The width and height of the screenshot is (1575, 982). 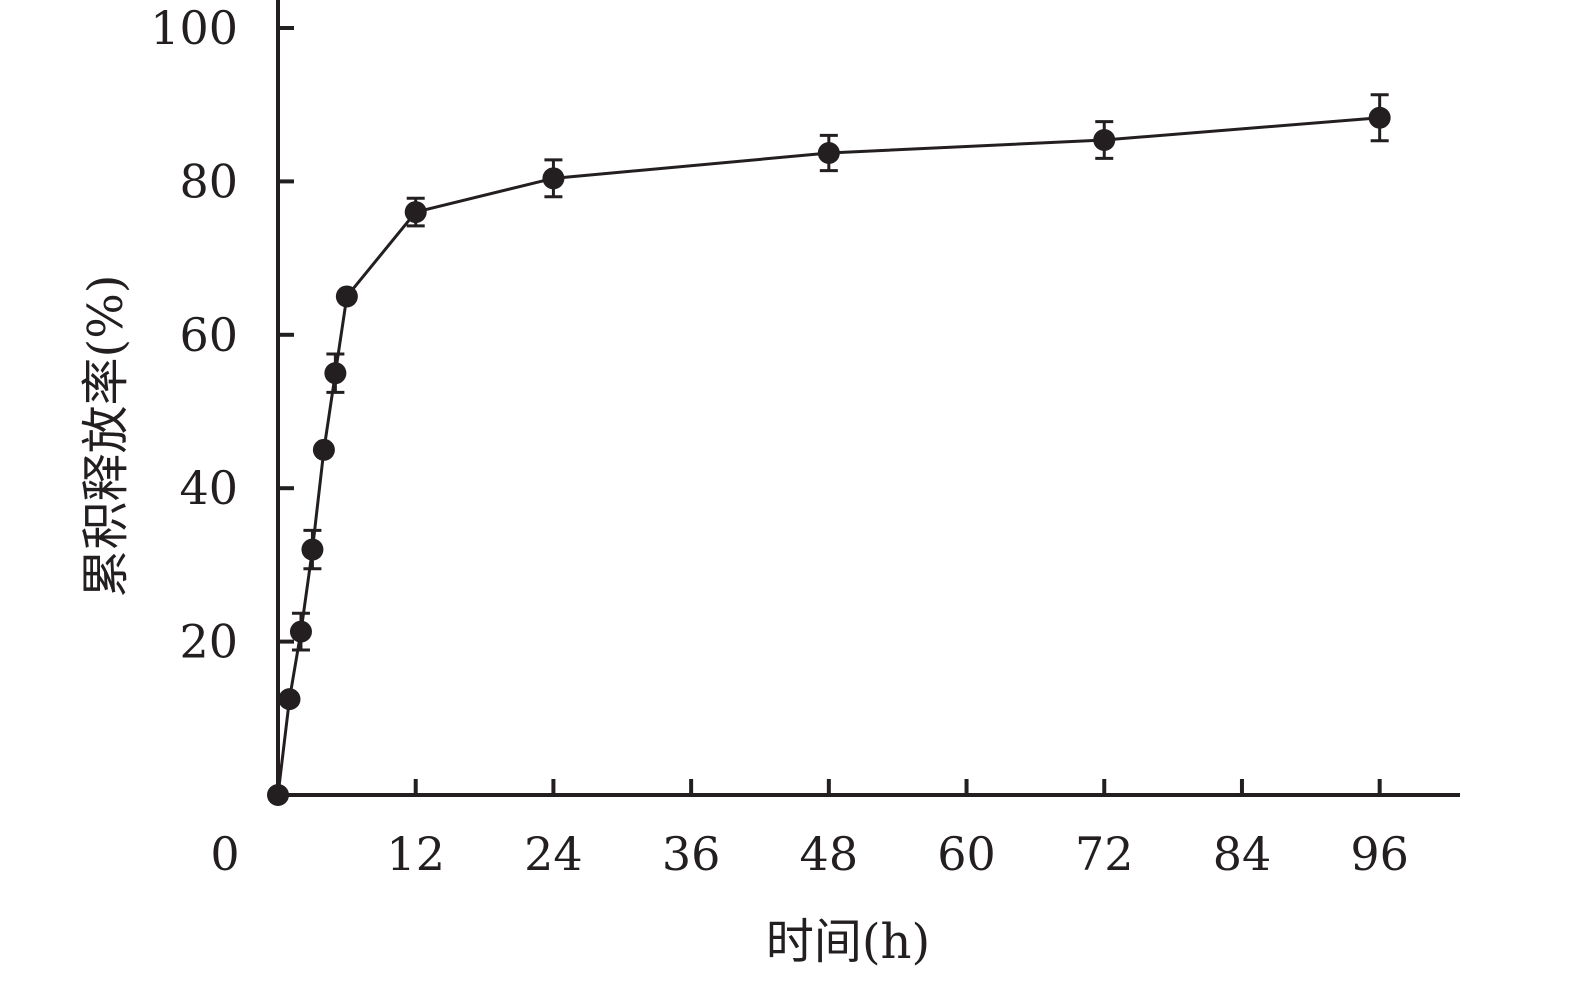 What do you see at coordinates (1379, 854) in the screenshot?
I see `x-tick-label: 96` at bounding box center [1379, 854].